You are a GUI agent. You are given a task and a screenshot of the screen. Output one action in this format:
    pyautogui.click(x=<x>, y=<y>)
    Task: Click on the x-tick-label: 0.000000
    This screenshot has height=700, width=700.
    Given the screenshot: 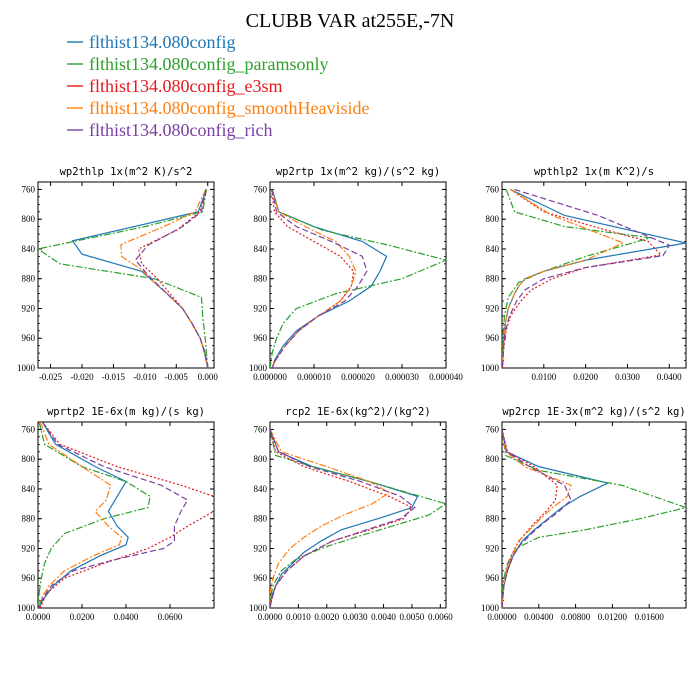 What is the action you would take?
    pyautogui.click(x=270, y=377)
    